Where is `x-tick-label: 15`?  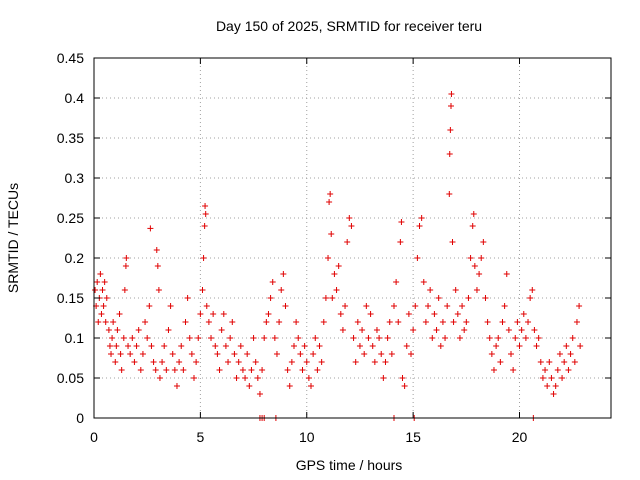
x-tick-label: 15 is located at coordinates (413, 437).